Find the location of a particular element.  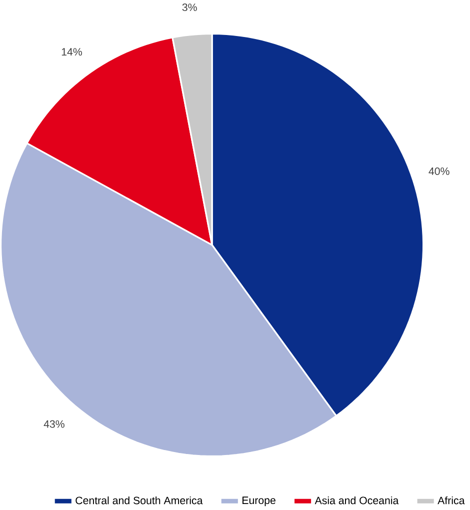

legend-label: Africa is located at coordinates (451, 500).